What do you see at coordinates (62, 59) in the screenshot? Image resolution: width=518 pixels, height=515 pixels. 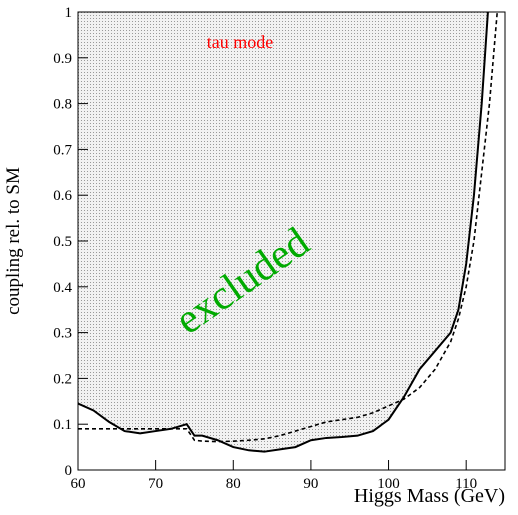 I see `y-tick-label: 0.9` at bounding box center [62, 59].